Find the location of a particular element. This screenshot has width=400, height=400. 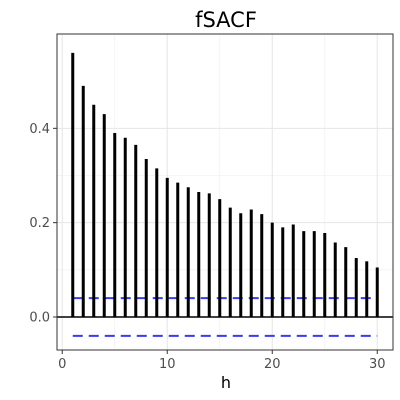

x-tick-label: 20 is located at coordinates (272, 364).